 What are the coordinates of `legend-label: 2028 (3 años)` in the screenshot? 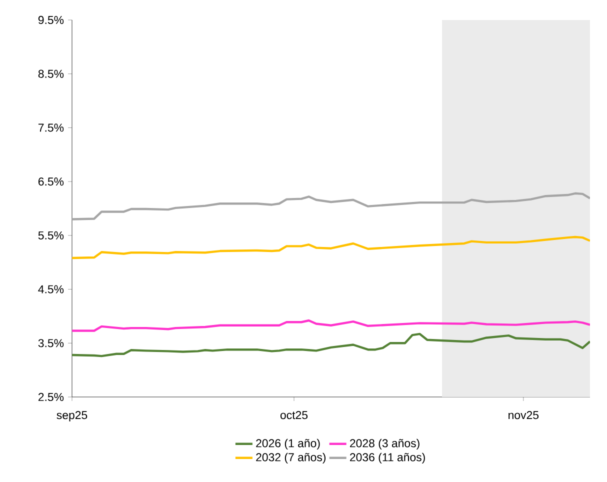 It's located at (385, 444).